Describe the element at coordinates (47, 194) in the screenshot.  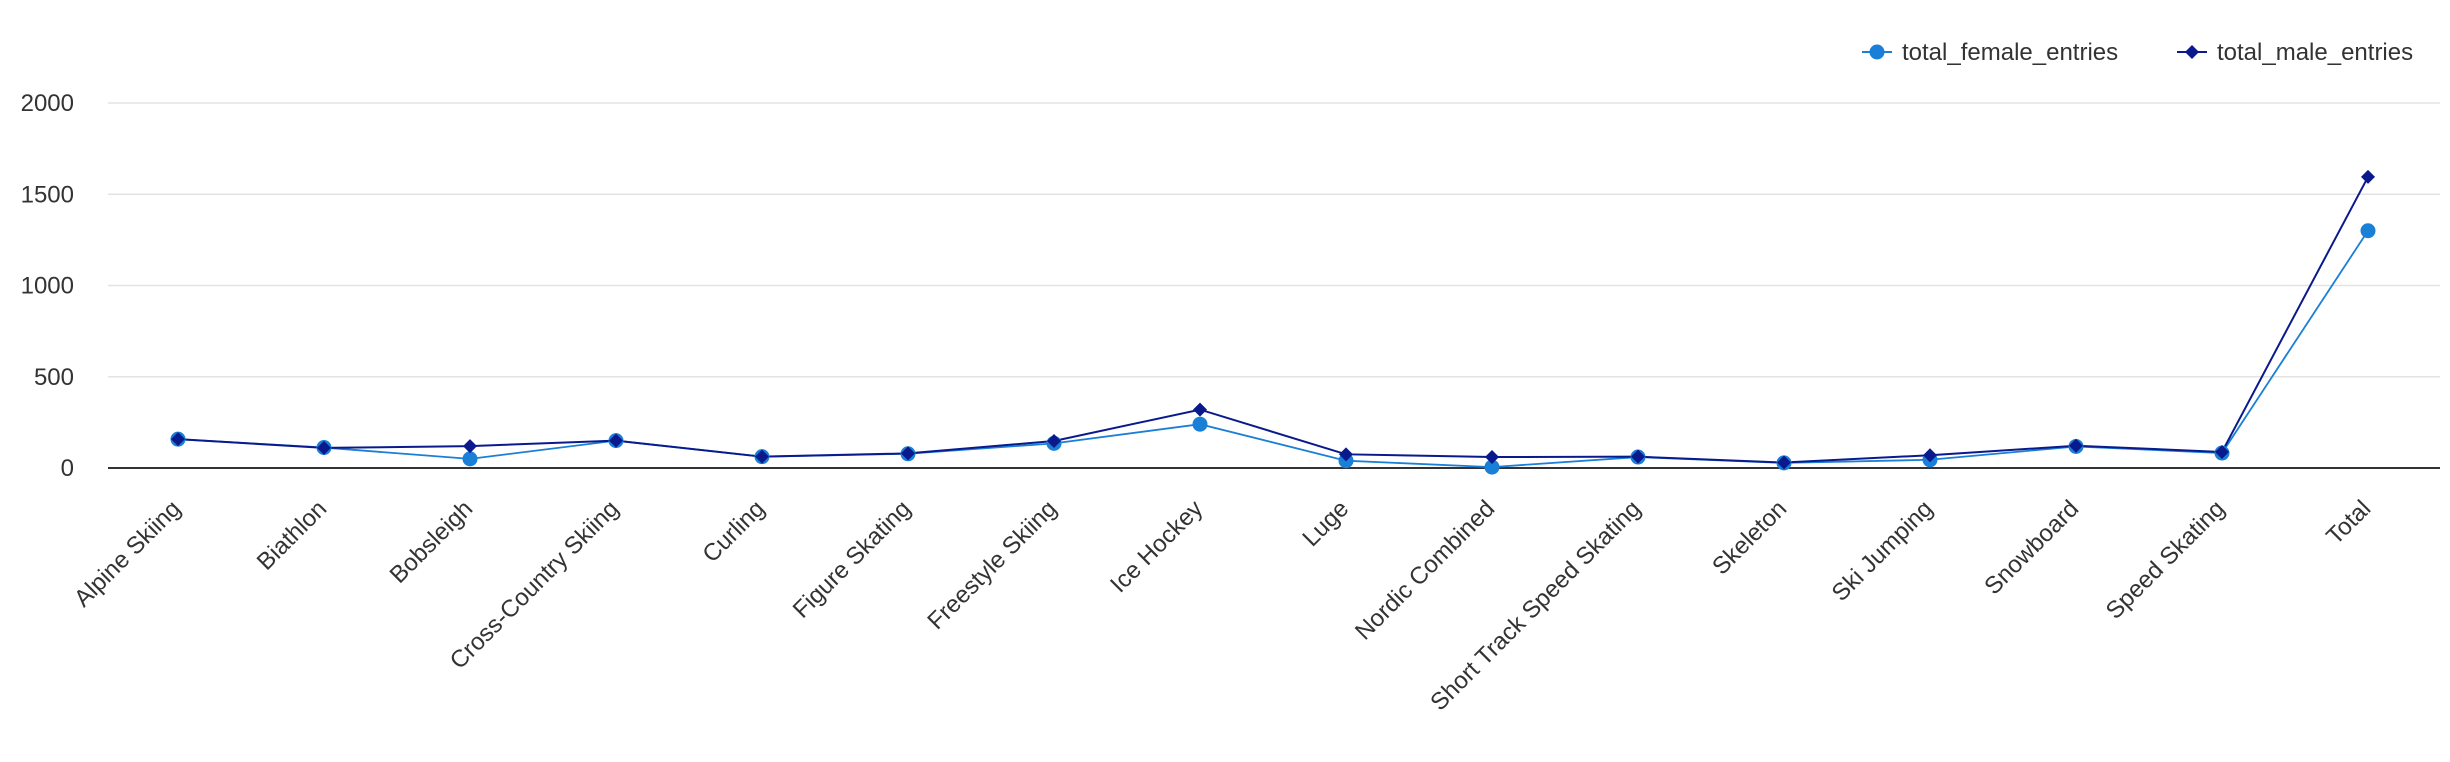
I see `y-tick-label: 1500` at that location.